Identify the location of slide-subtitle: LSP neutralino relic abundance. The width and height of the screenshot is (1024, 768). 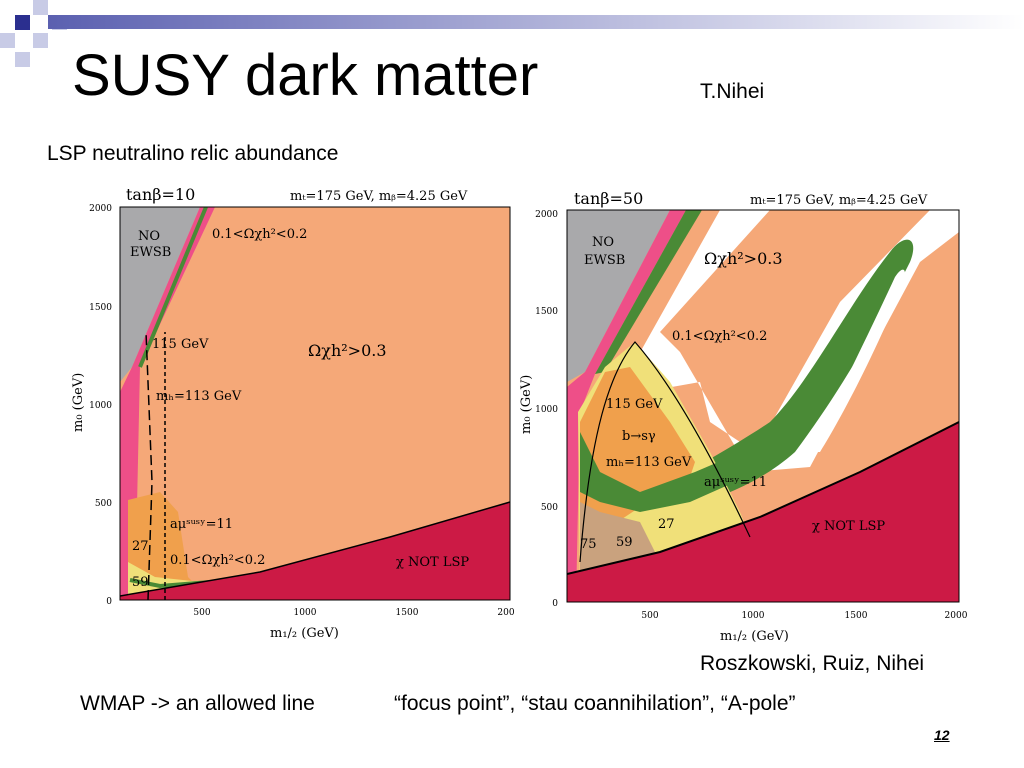
(193, 153).